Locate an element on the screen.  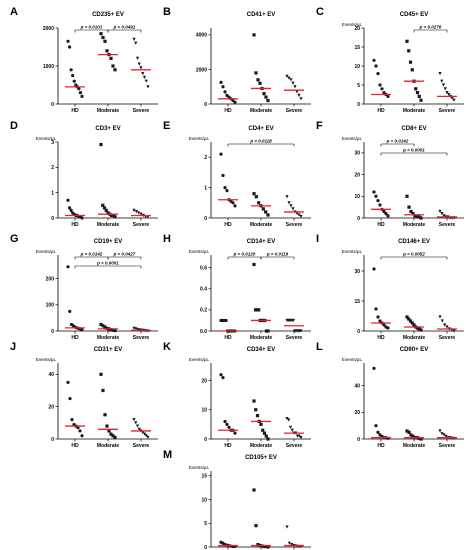
y-tick-label: 20 is located at coordinates (51, 407).